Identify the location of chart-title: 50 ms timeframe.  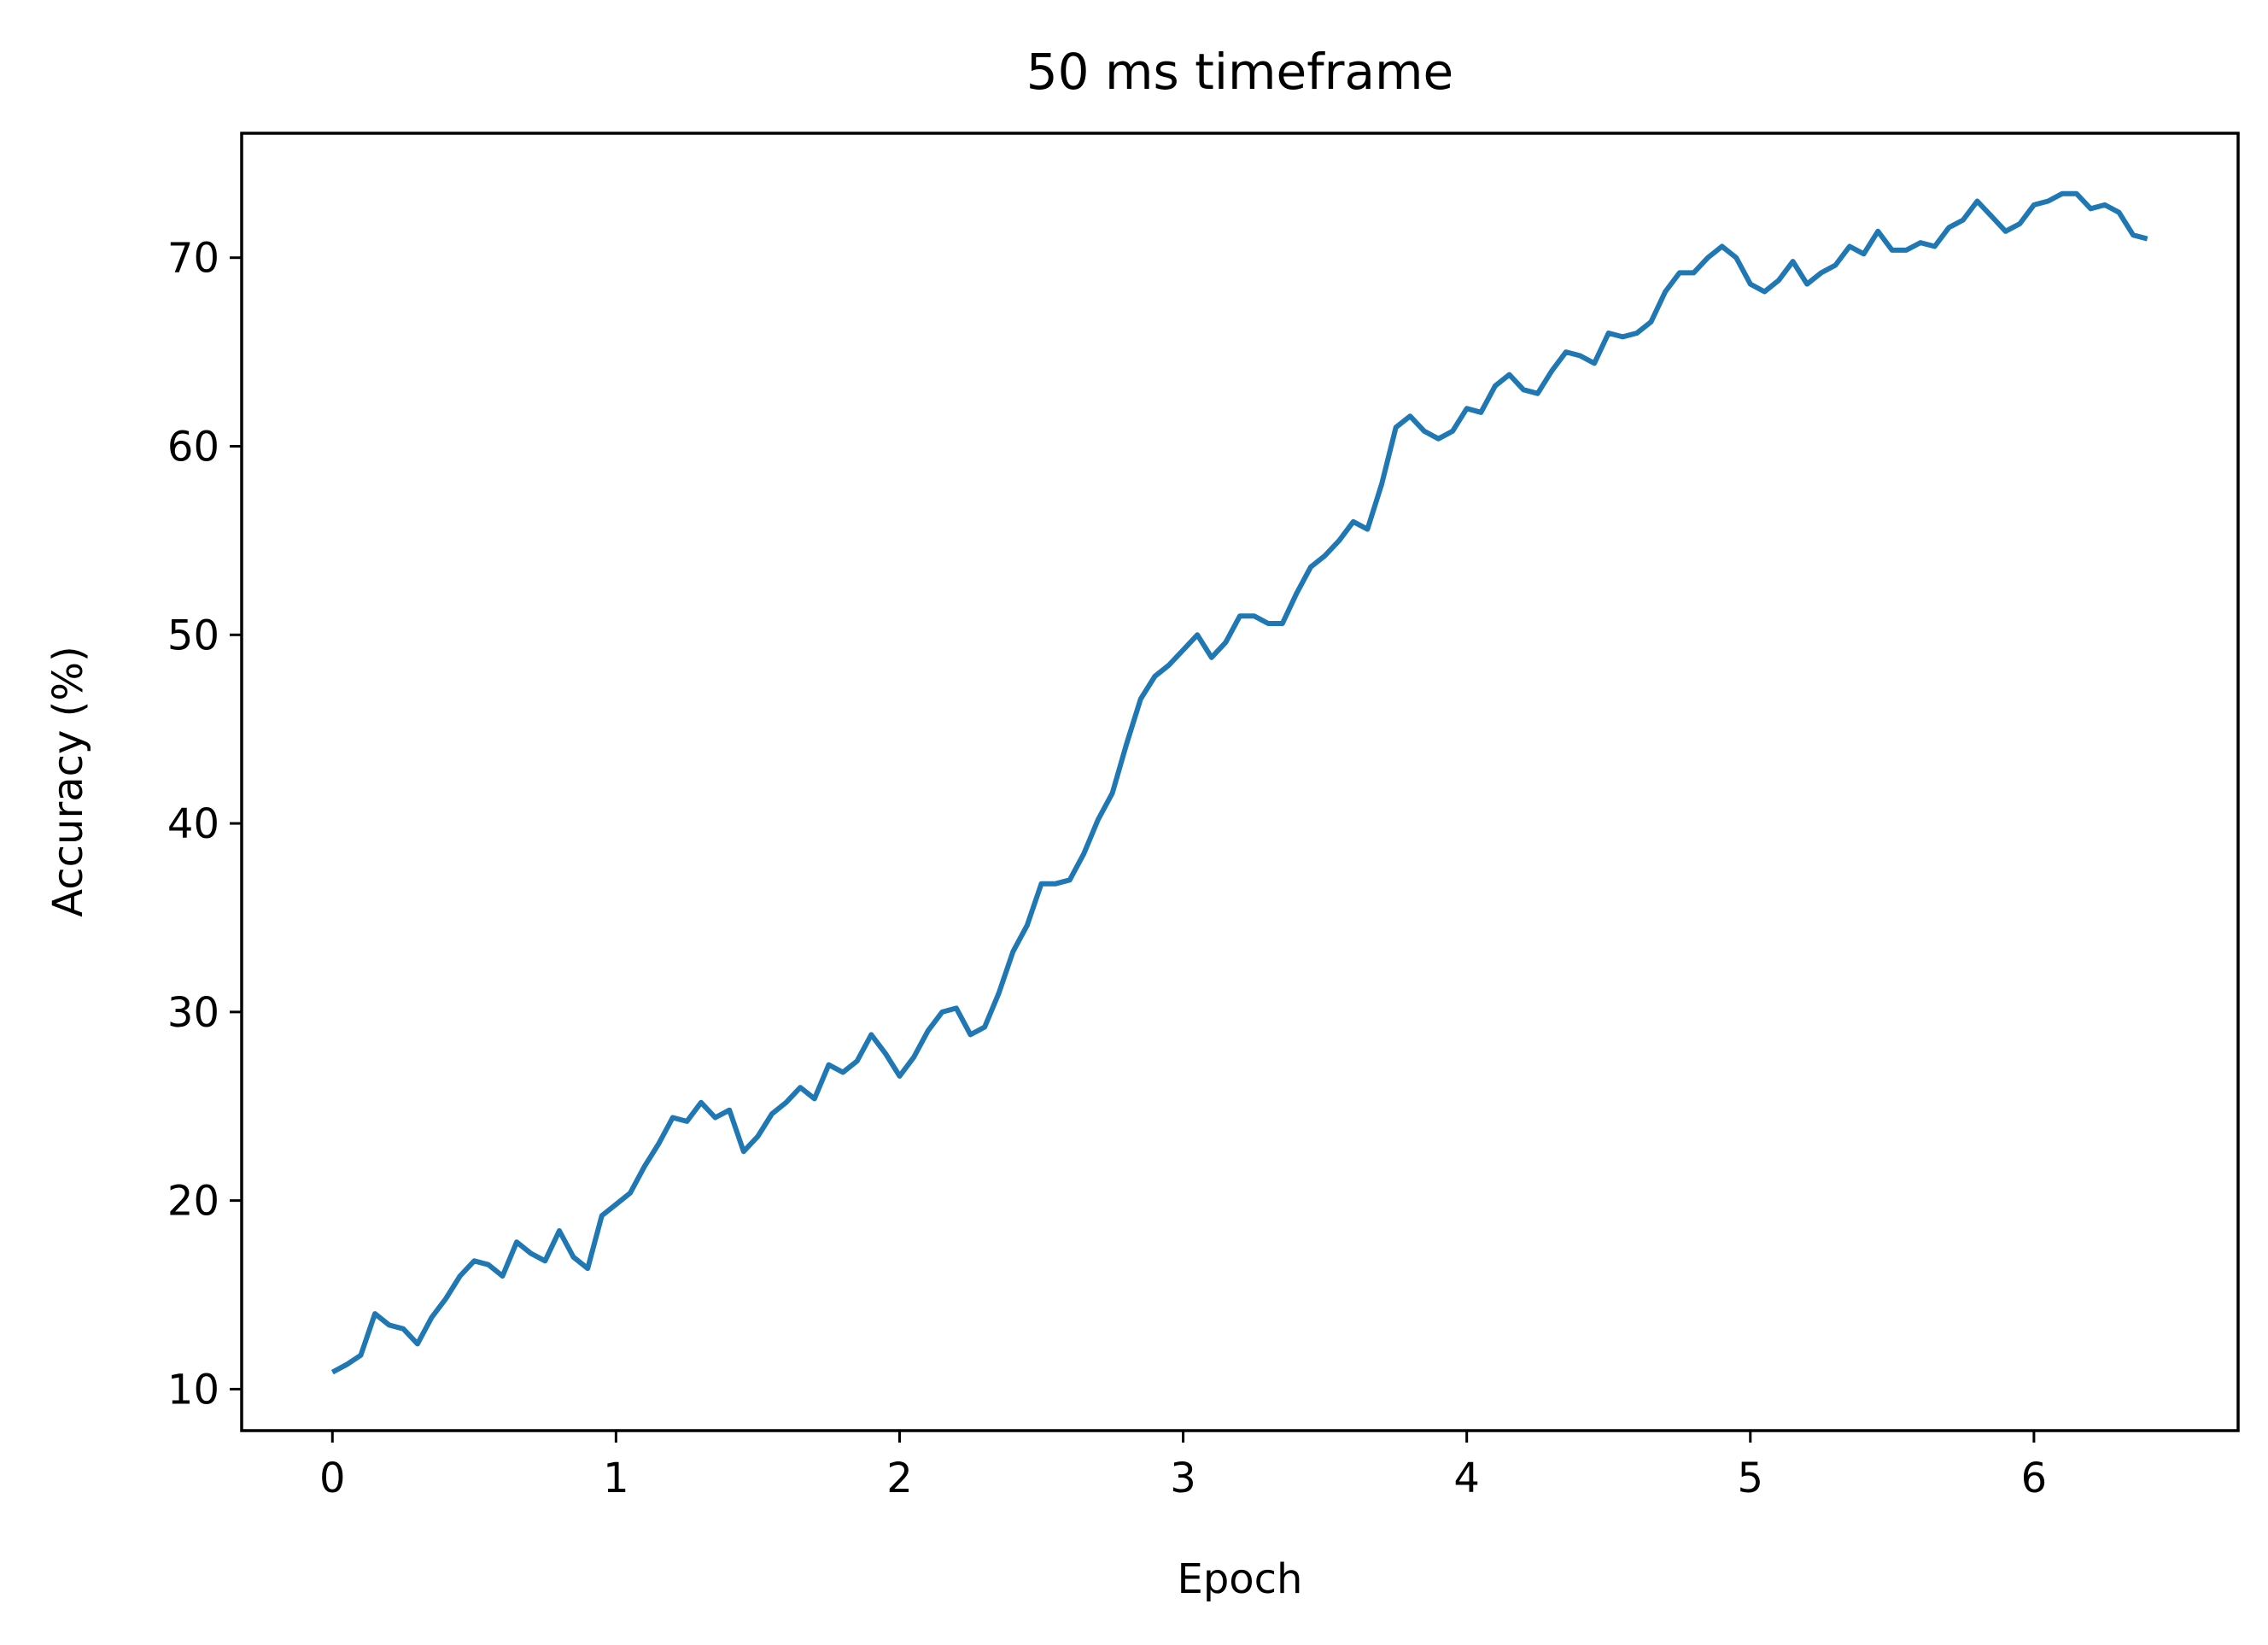
(1239, 72).